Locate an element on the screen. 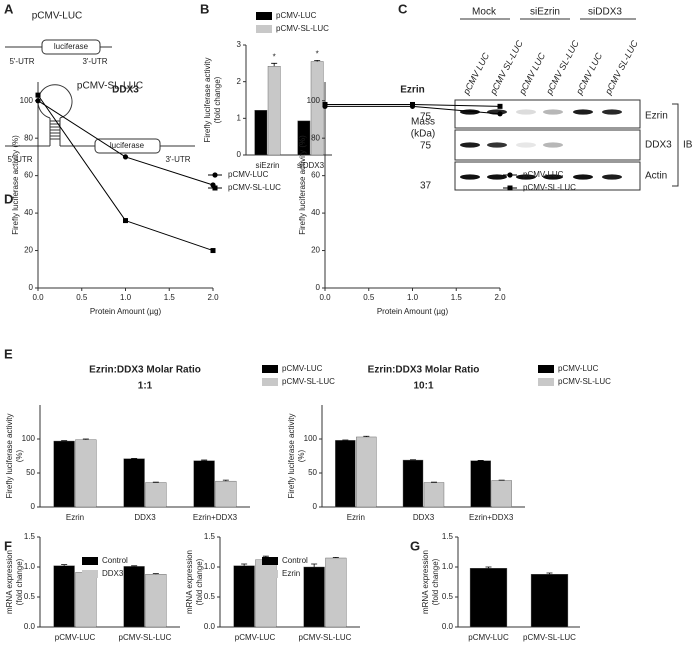 The height and width of the screenshot is (667, 696). x-tick-label: DDX3 is located at coordinates (424, 517).